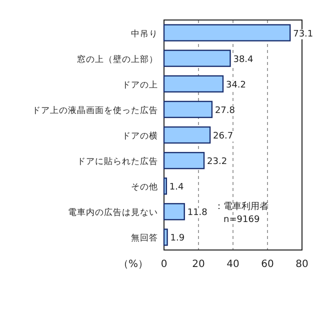  I want to click on data-label: 26.7, so click(223, 137).